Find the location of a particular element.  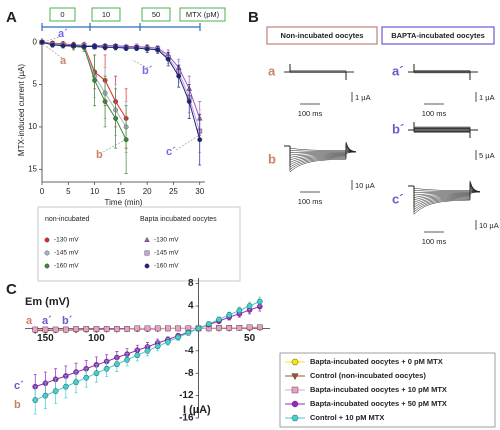

mtx-label: 0 is located at coordinates (62, 14).